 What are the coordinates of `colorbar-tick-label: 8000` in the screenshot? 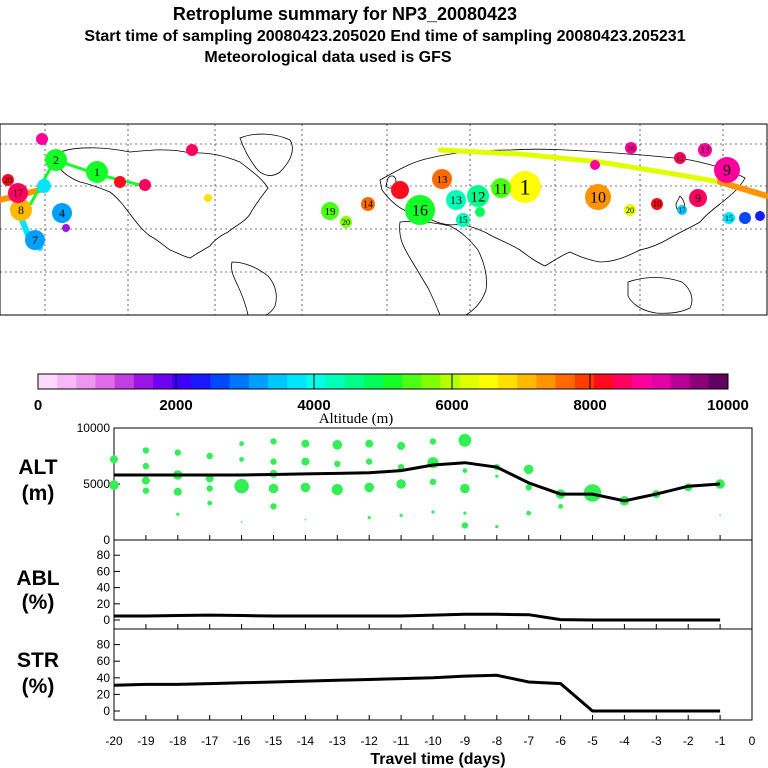 It's located at (589, 405).